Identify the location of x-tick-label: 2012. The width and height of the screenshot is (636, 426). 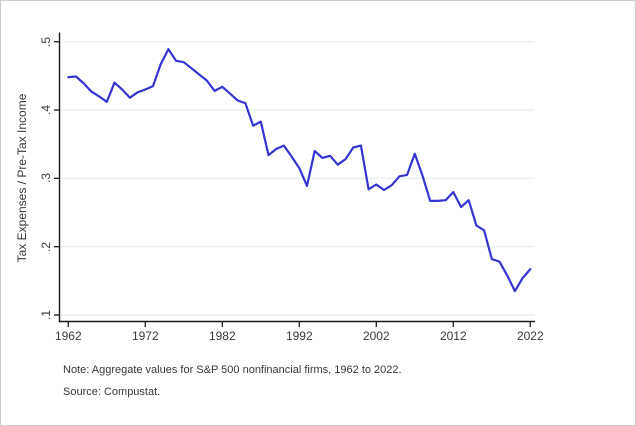
(453, 336).